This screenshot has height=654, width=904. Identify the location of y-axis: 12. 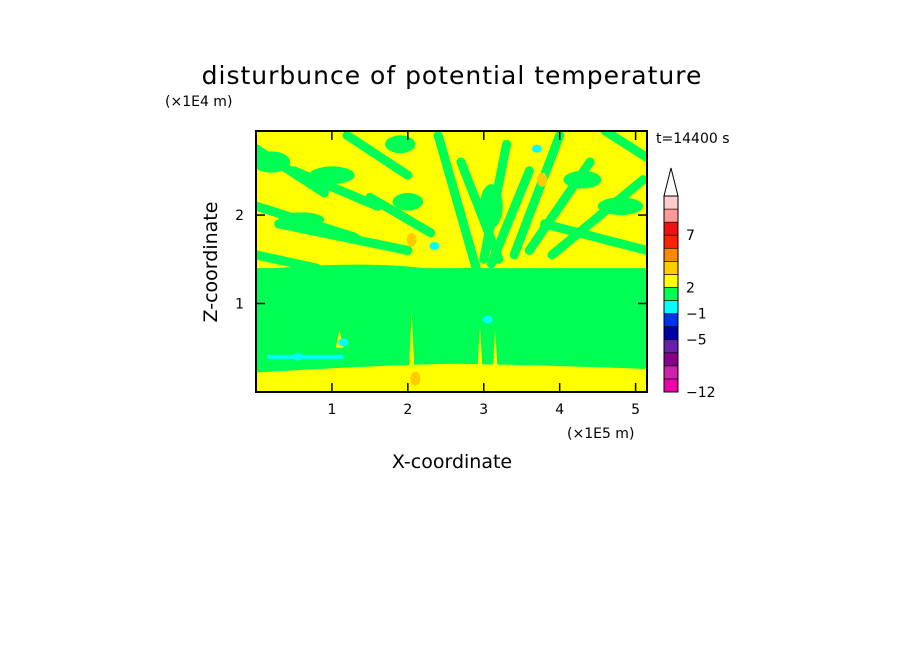
(441, 260).